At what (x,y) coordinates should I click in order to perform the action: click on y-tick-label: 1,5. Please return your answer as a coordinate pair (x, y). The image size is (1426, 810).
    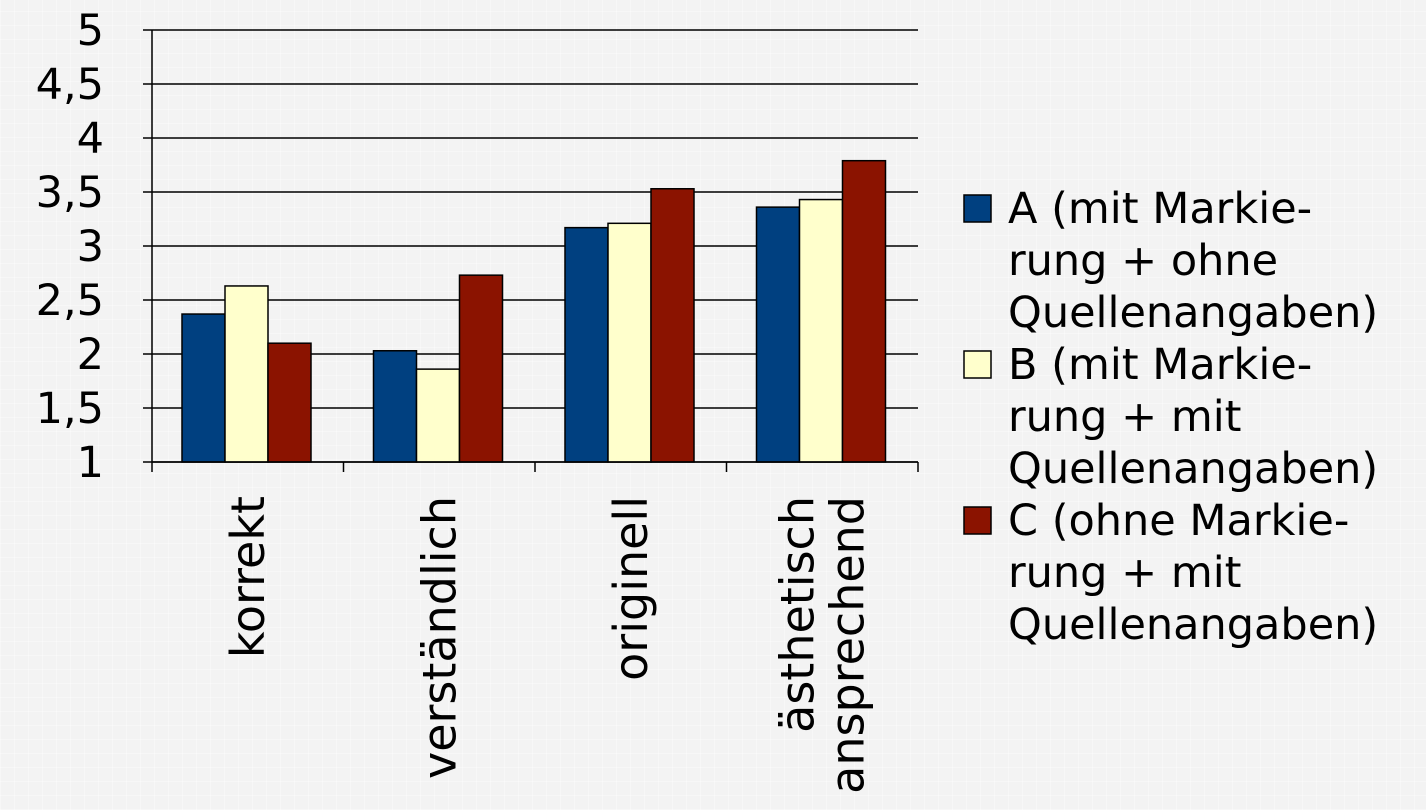
    Looking at the image, I should click on (70, 409).